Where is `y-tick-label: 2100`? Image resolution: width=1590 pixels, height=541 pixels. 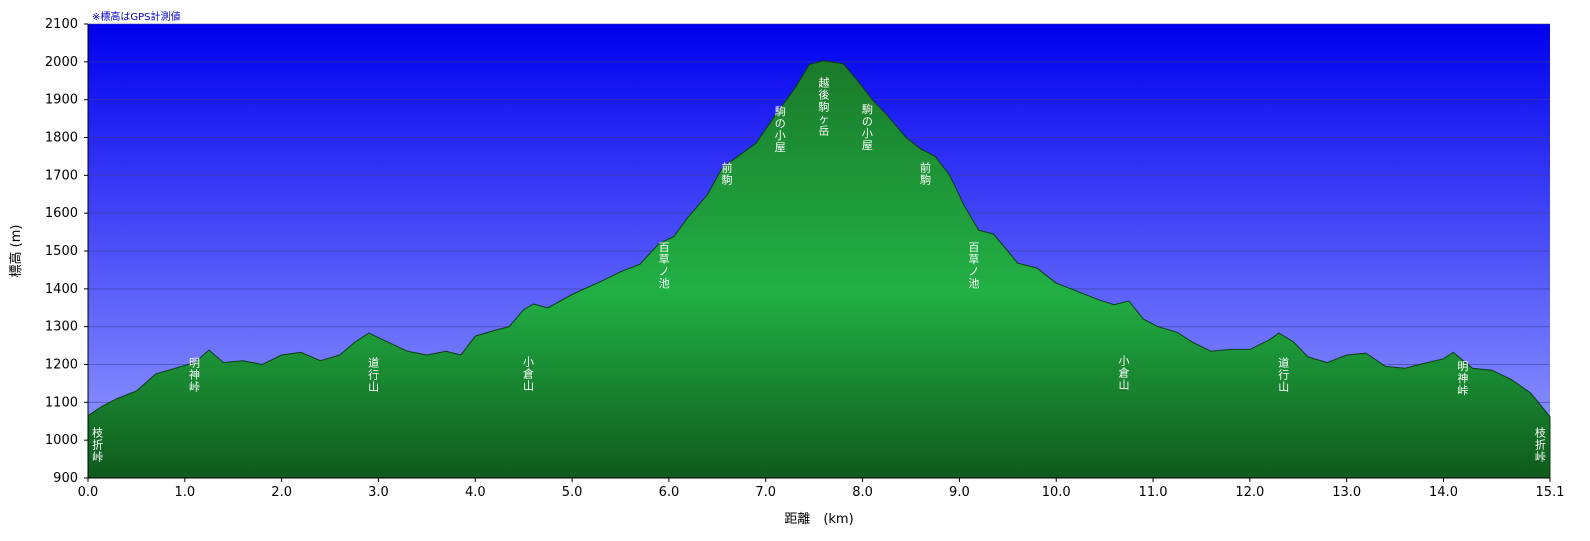 y-tick-label: 2100 is located at coordinates (61, 24).